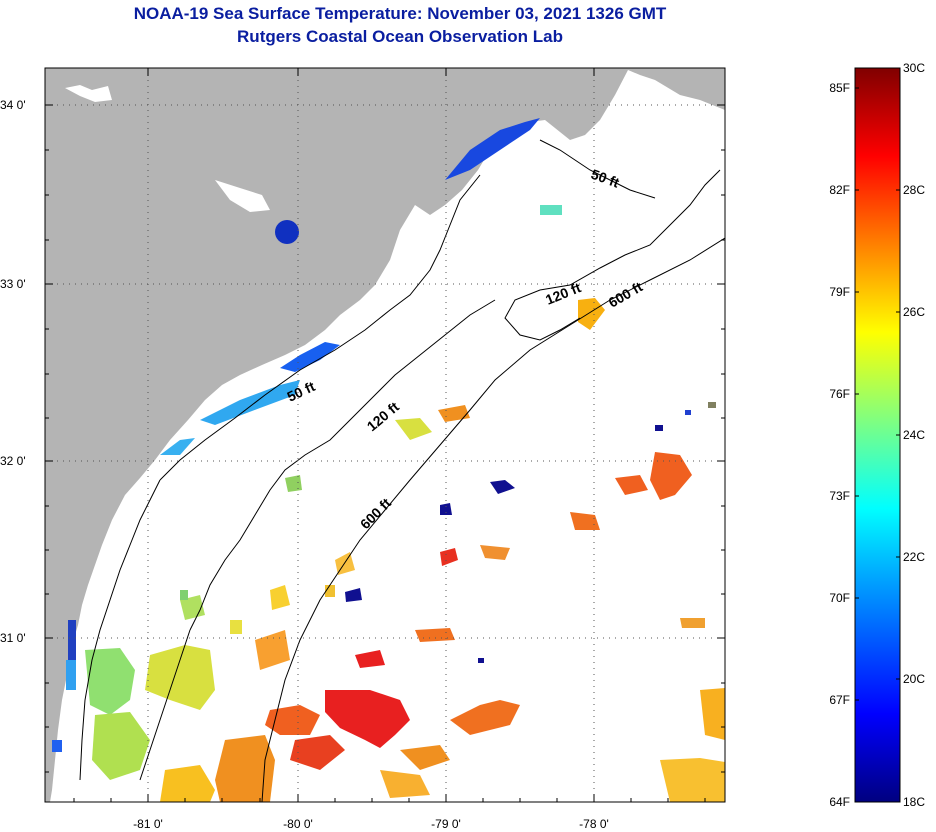 The width and height of the screenshot is (936, 832). What do you see at coordinates (446, 824) in the screenshot?
I see `lon-label: -79 0'` at bounding box center [446, 824].